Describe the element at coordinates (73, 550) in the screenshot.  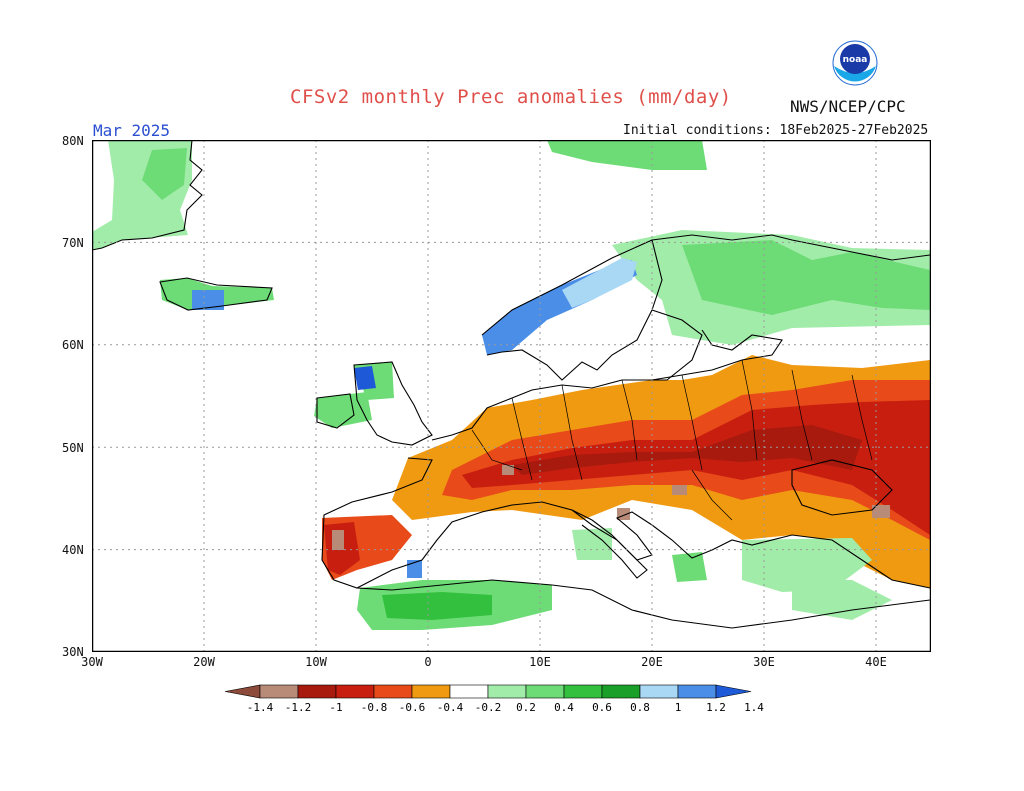
I see `lat-label-40n: 40N` at that location.